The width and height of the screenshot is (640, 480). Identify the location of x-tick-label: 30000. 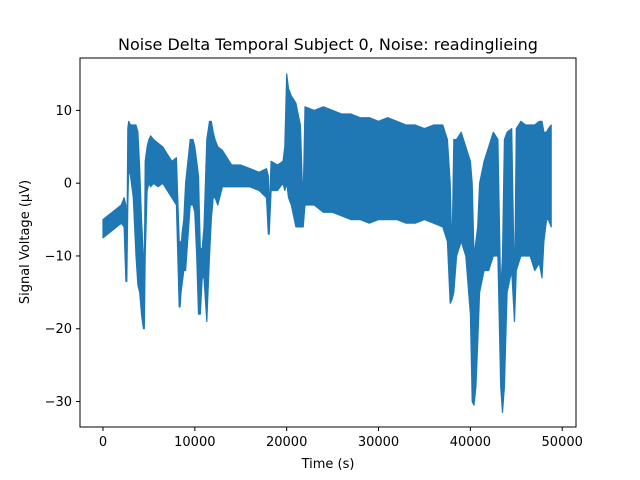
(378, 442).